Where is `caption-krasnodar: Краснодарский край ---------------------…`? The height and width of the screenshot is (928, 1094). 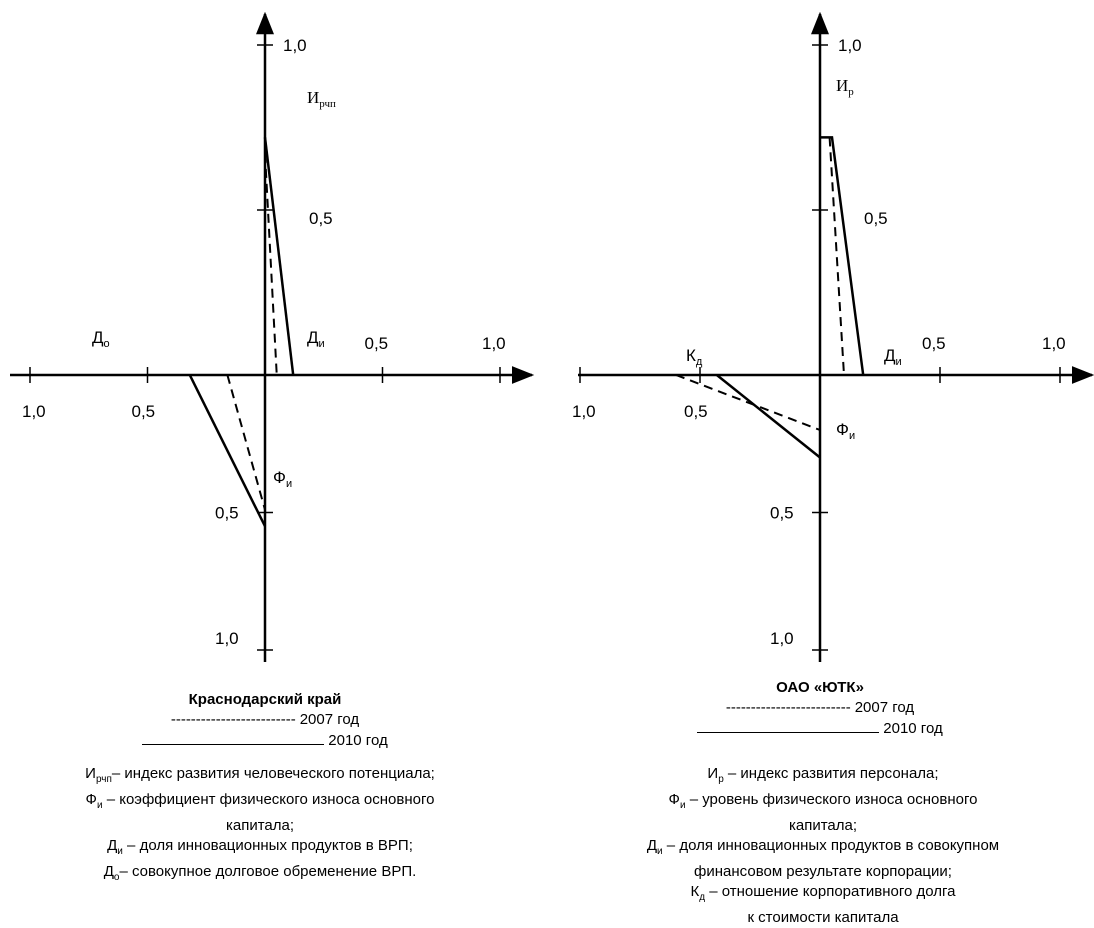
caption-krasnodar: Краснодарский край ---------------------… is located at coordinates (265, 720).